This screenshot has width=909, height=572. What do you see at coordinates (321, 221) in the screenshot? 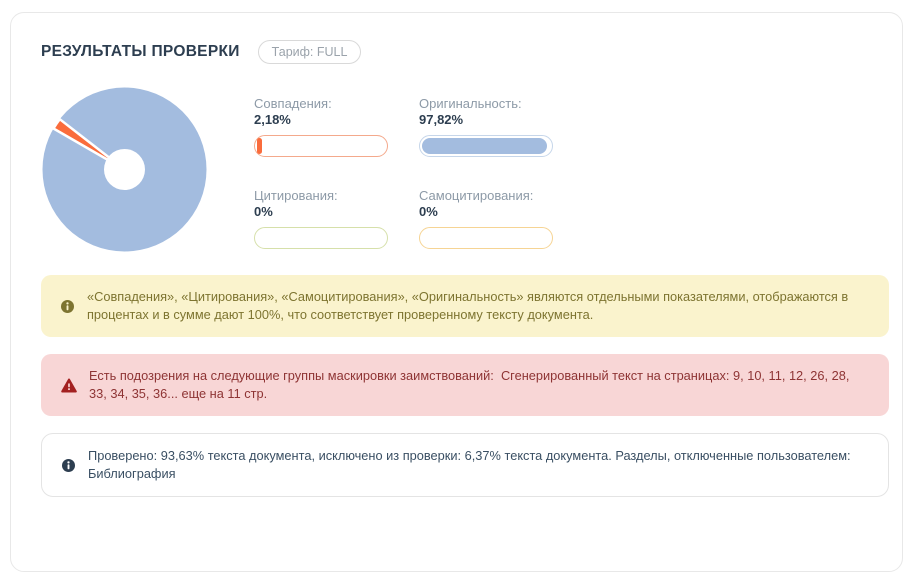
I see `metric-citations: Цитирования: 0%` at bounding box center [321, 221].